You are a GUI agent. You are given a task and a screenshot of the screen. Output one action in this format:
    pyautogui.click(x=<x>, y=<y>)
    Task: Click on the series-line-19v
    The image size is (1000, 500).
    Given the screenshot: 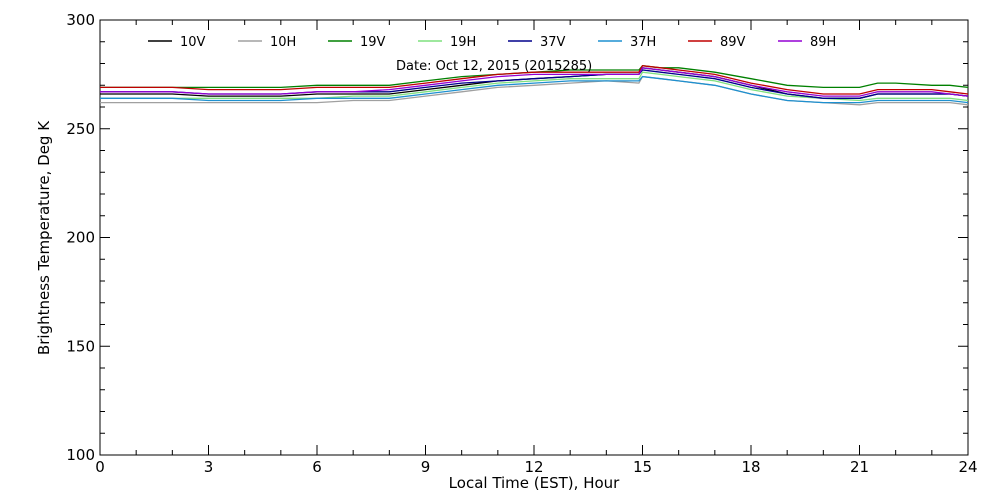 What is the action you would take?
    pyautogui.click(x=534, y=77)
    